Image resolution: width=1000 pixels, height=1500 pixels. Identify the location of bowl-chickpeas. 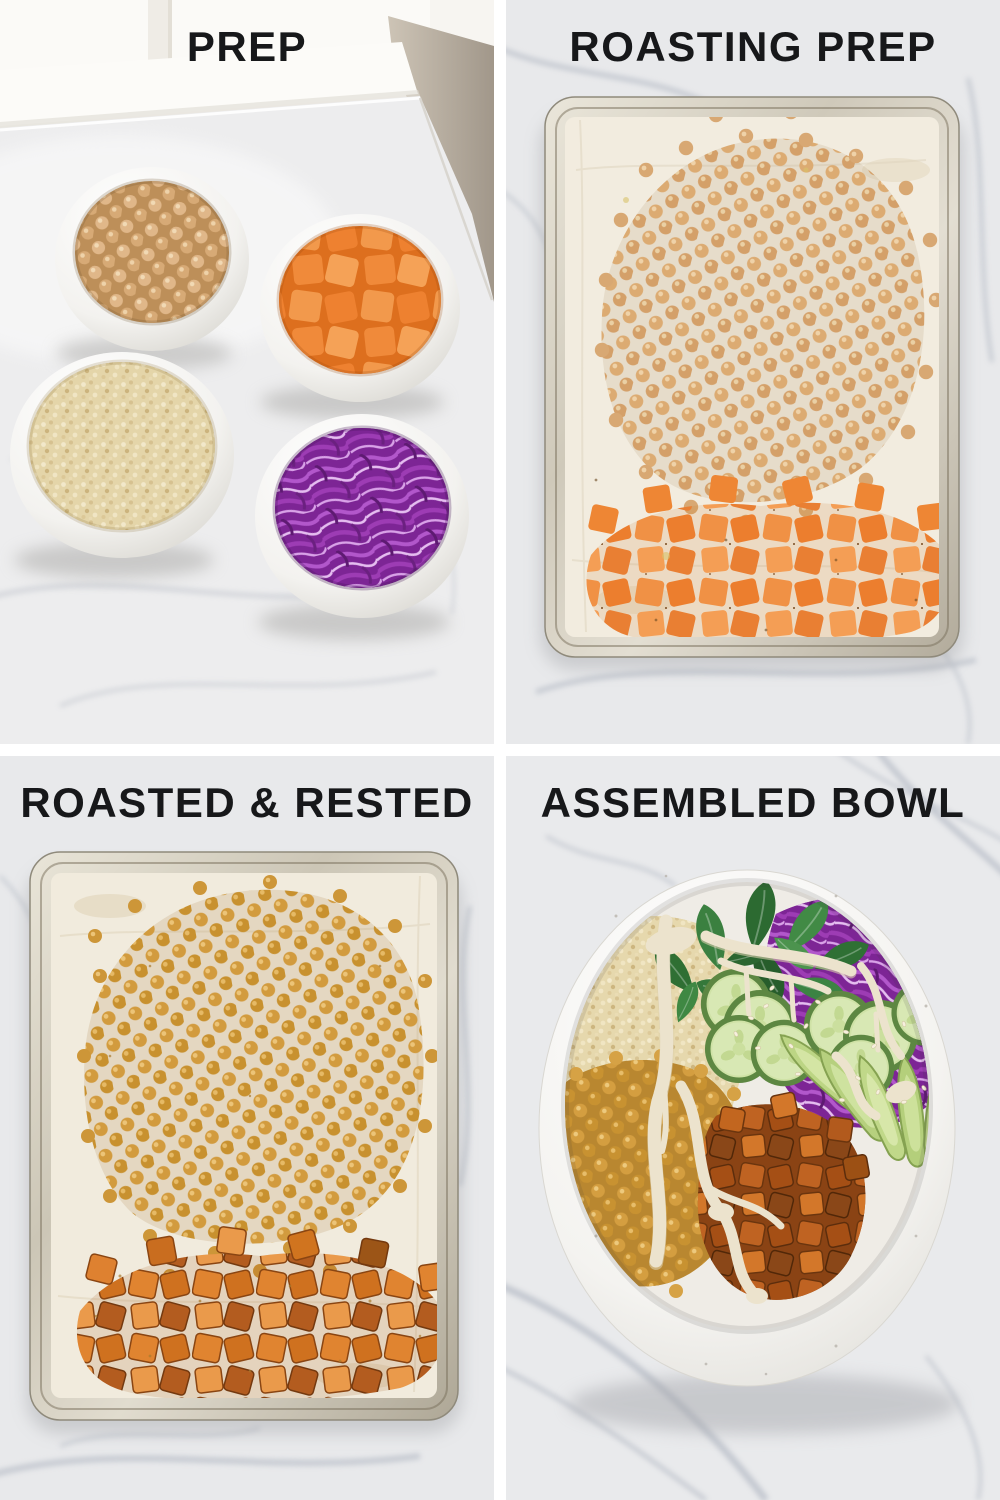
(152, 268).